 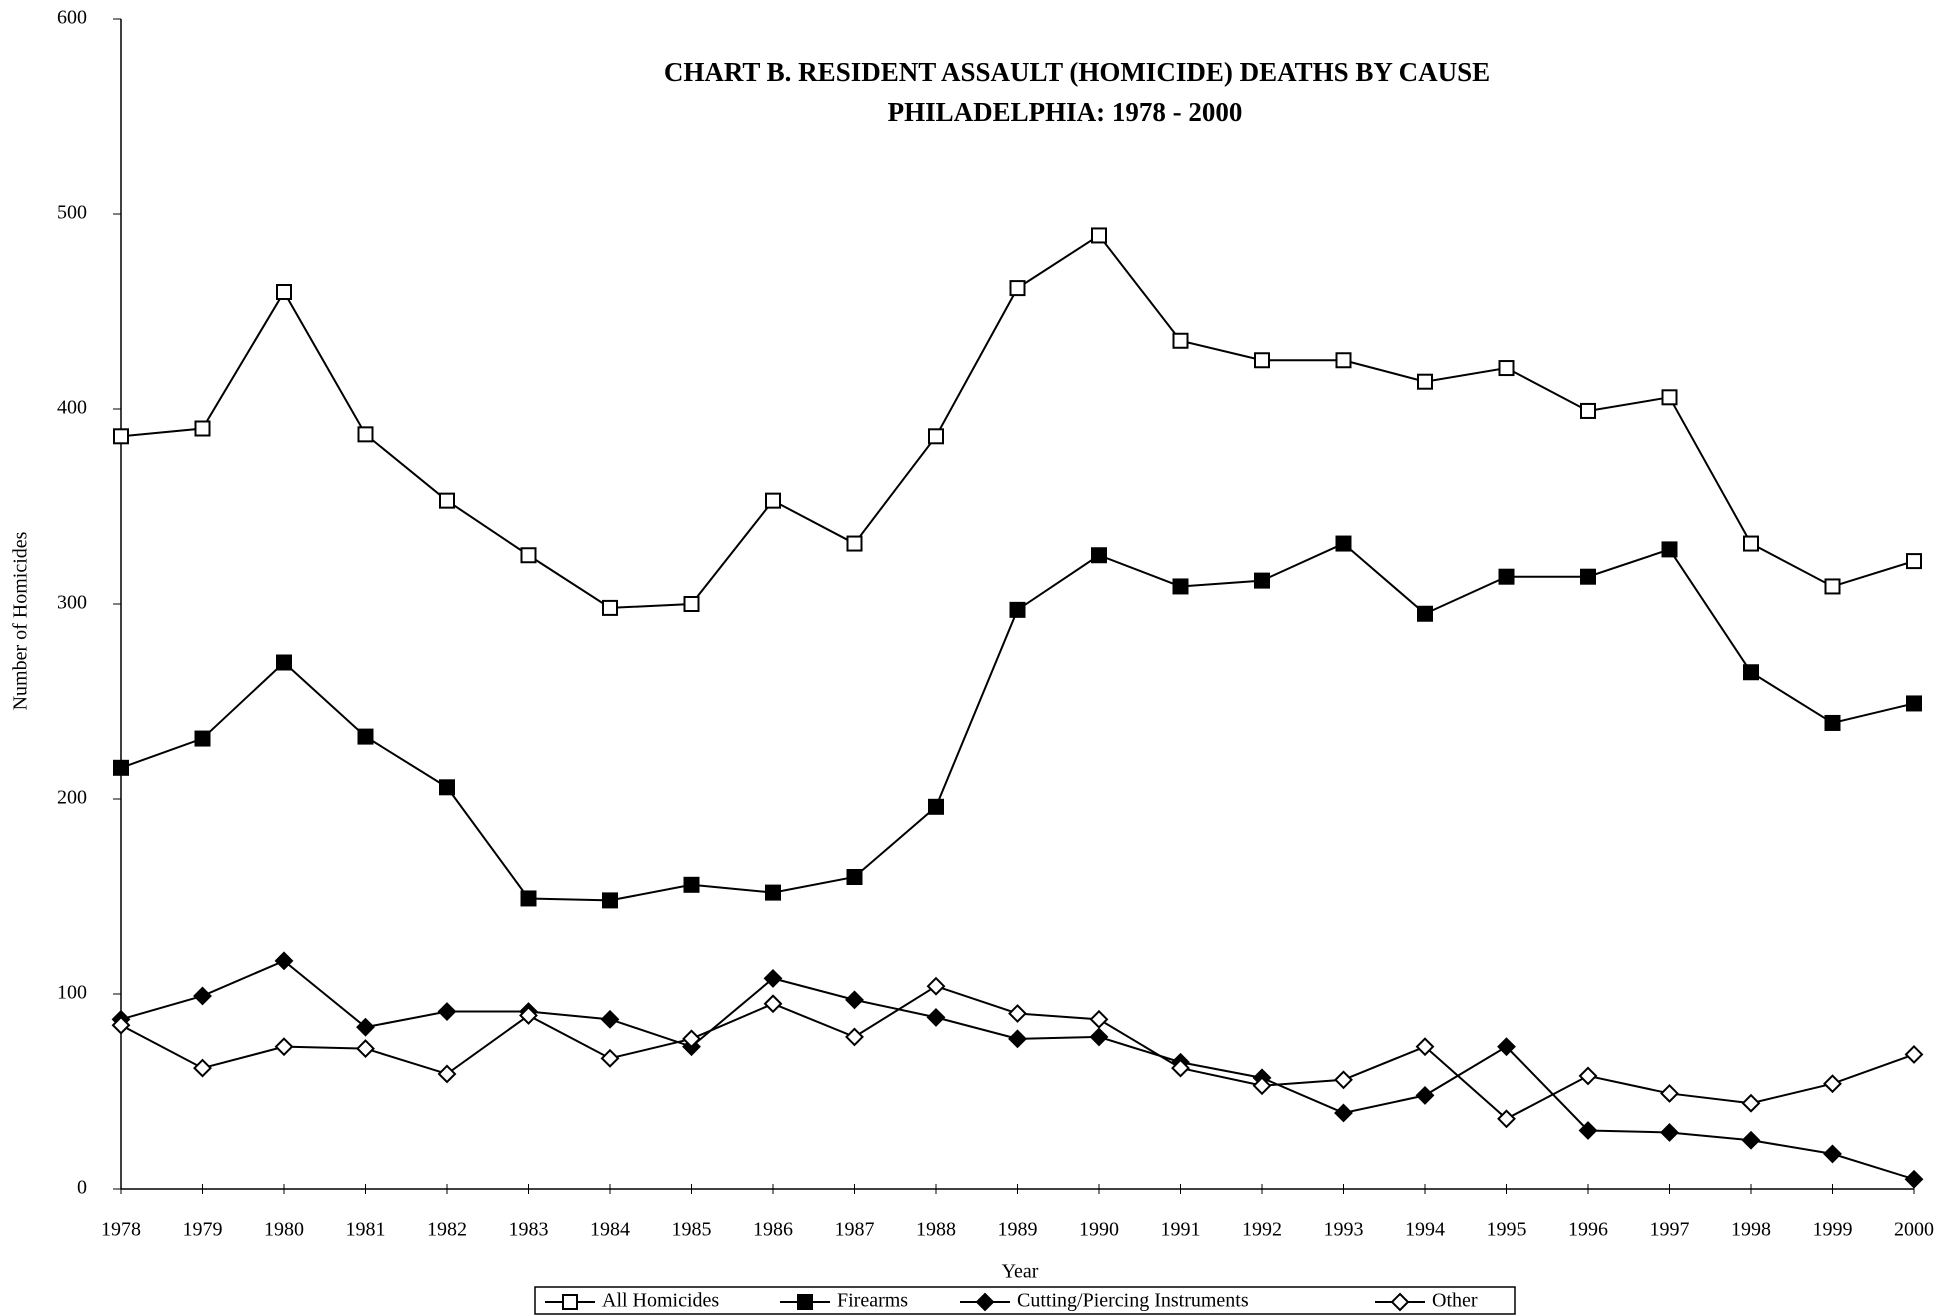 What do you see at coordinates (773, 1230) in the screenshot?
I see `x-tick-label: 1986` at bounding box center [773, 1230].